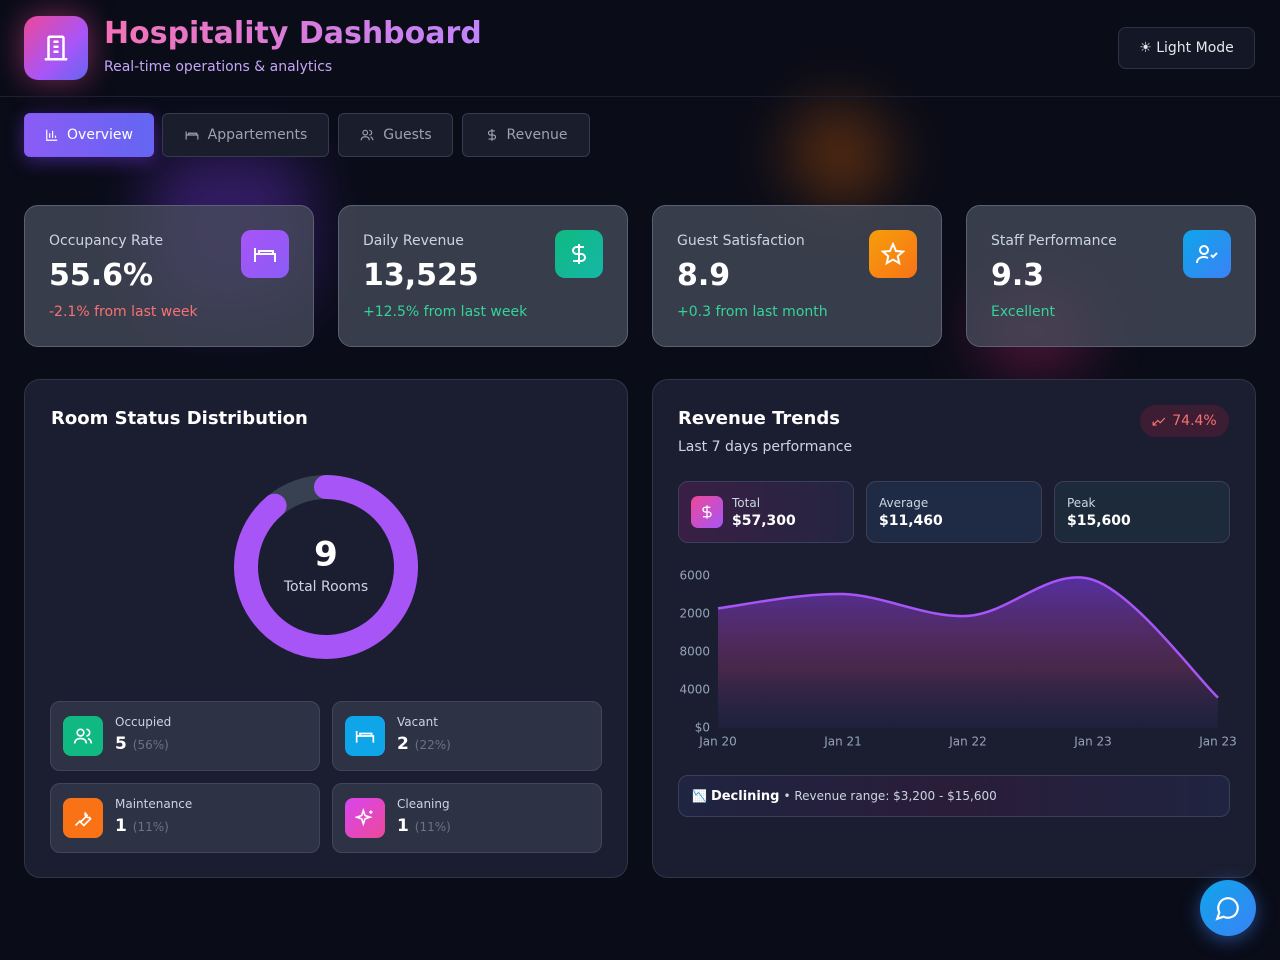  I want to click on tab: Overview, so click(89, 135).